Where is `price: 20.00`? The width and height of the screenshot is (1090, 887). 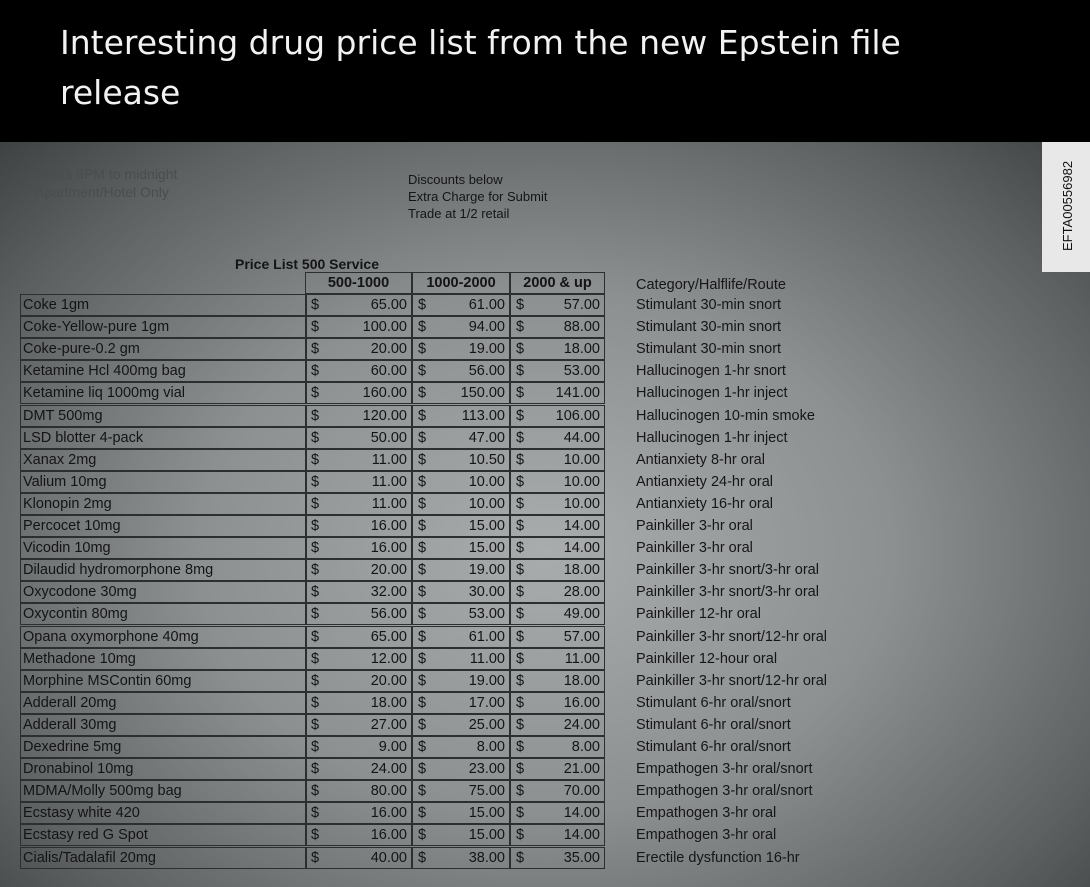
price: 20.00 is located at coordinates (388, 680).